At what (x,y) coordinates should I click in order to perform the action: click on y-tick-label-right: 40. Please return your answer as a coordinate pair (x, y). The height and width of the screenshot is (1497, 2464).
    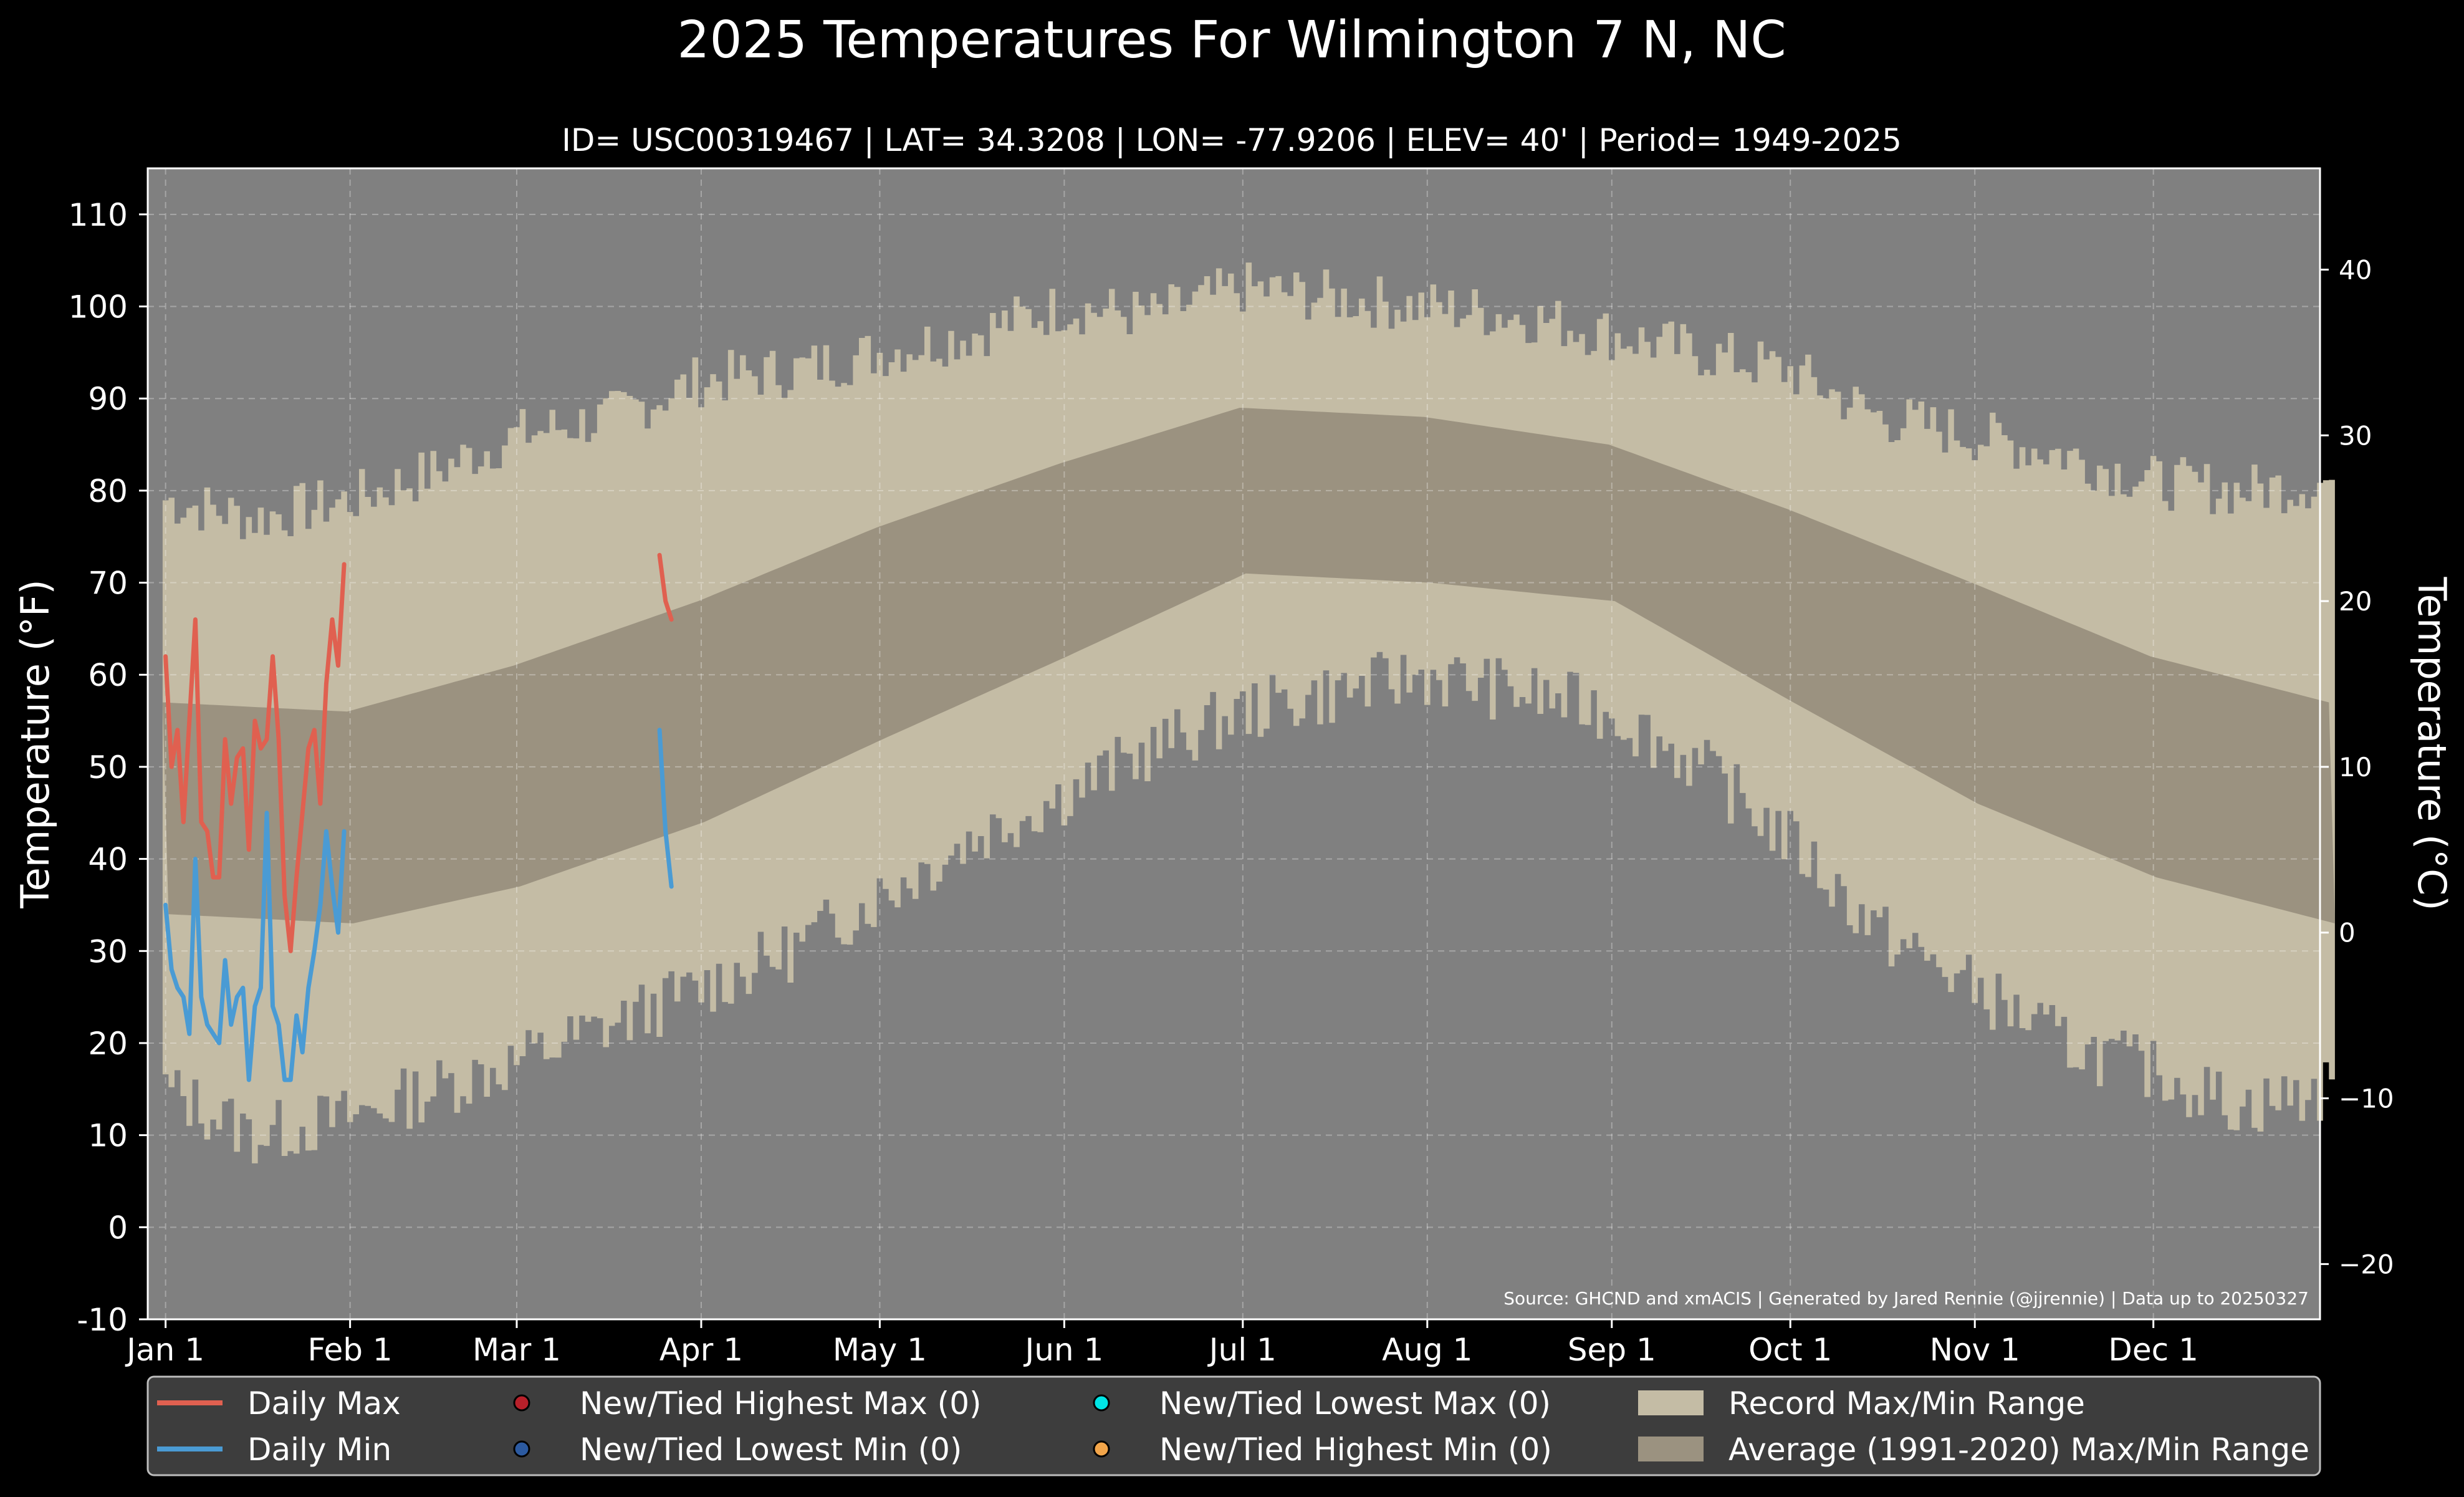
    Looking at the image, I should click on (2355, 269).